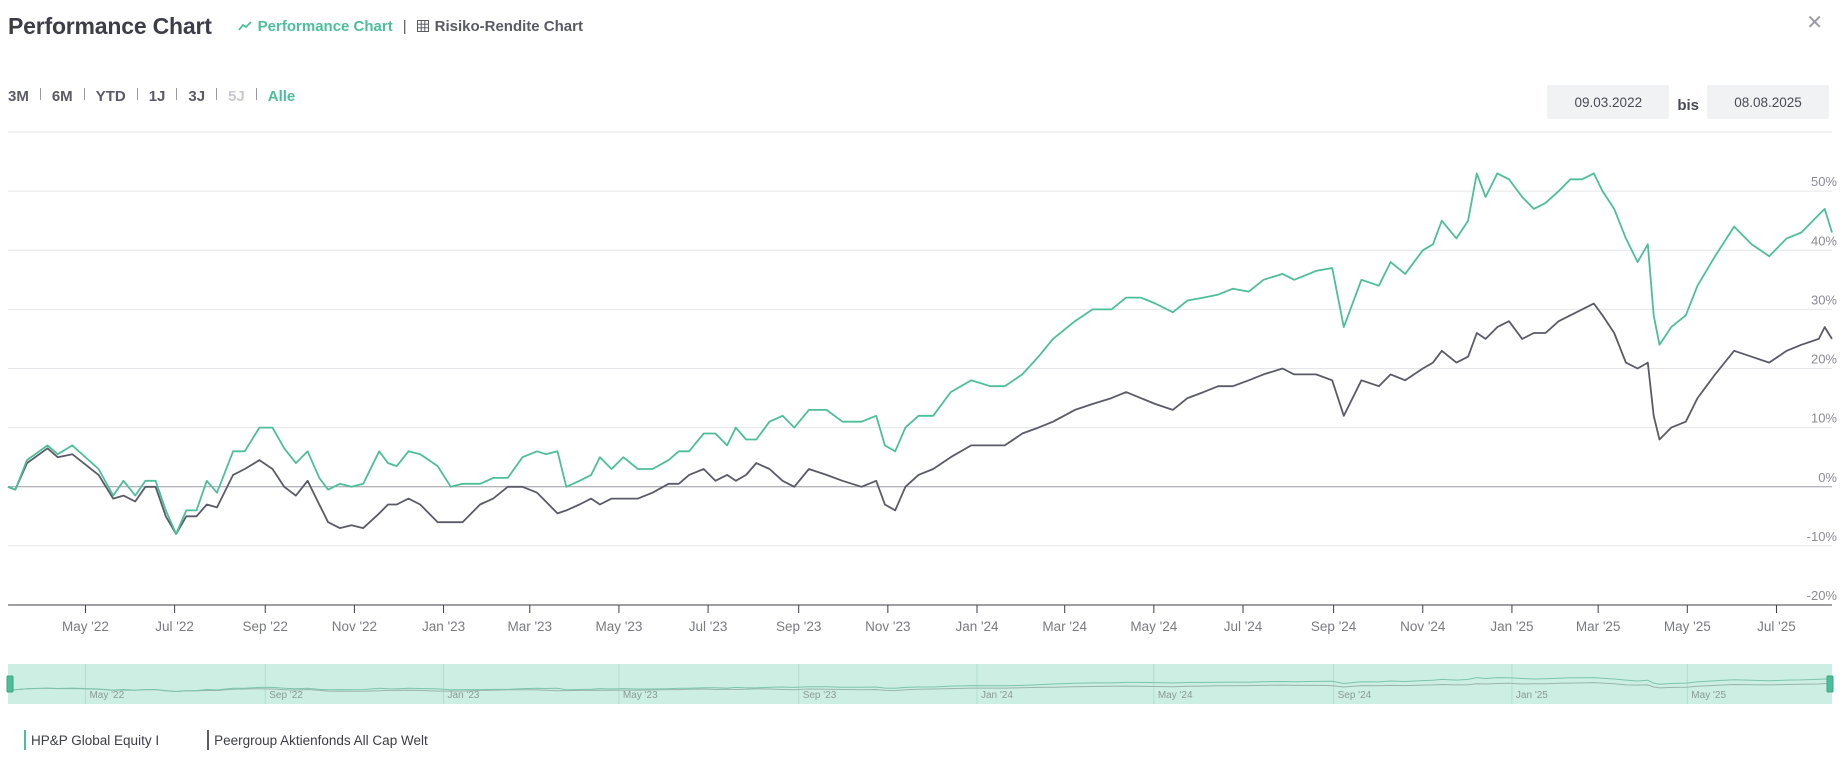 The image size is (1841, 762). What do you see at coordinates (977, 626) in the screenshot?
I see `x-tick-label: Jan '24` at bounding box center [977, 626].